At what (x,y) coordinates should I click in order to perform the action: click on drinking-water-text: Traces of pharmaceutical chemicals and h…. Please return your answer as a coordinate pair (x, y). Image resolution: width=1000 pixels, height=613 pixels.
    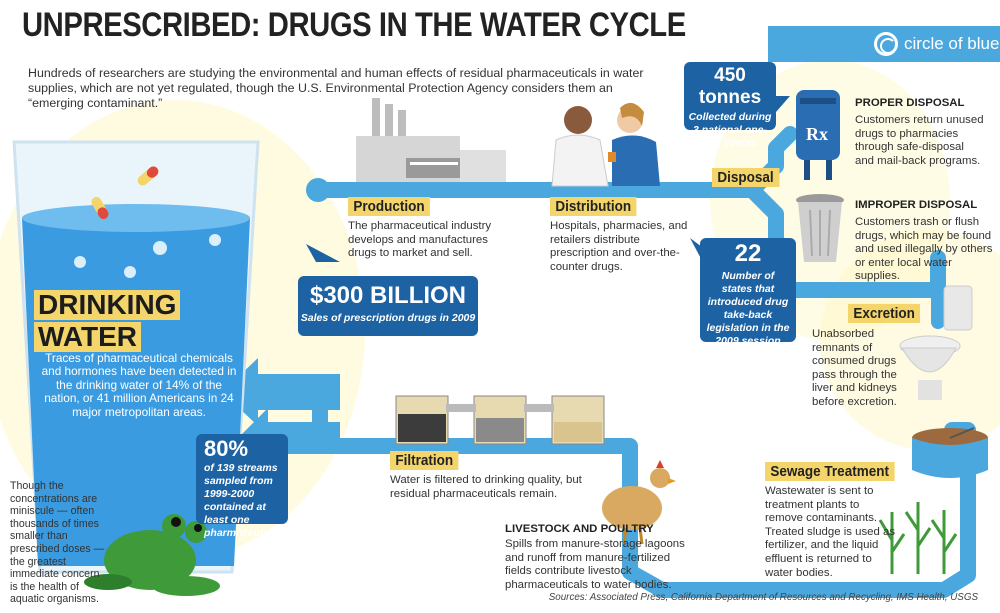
    Looking at the image, I should click on (139, 385).